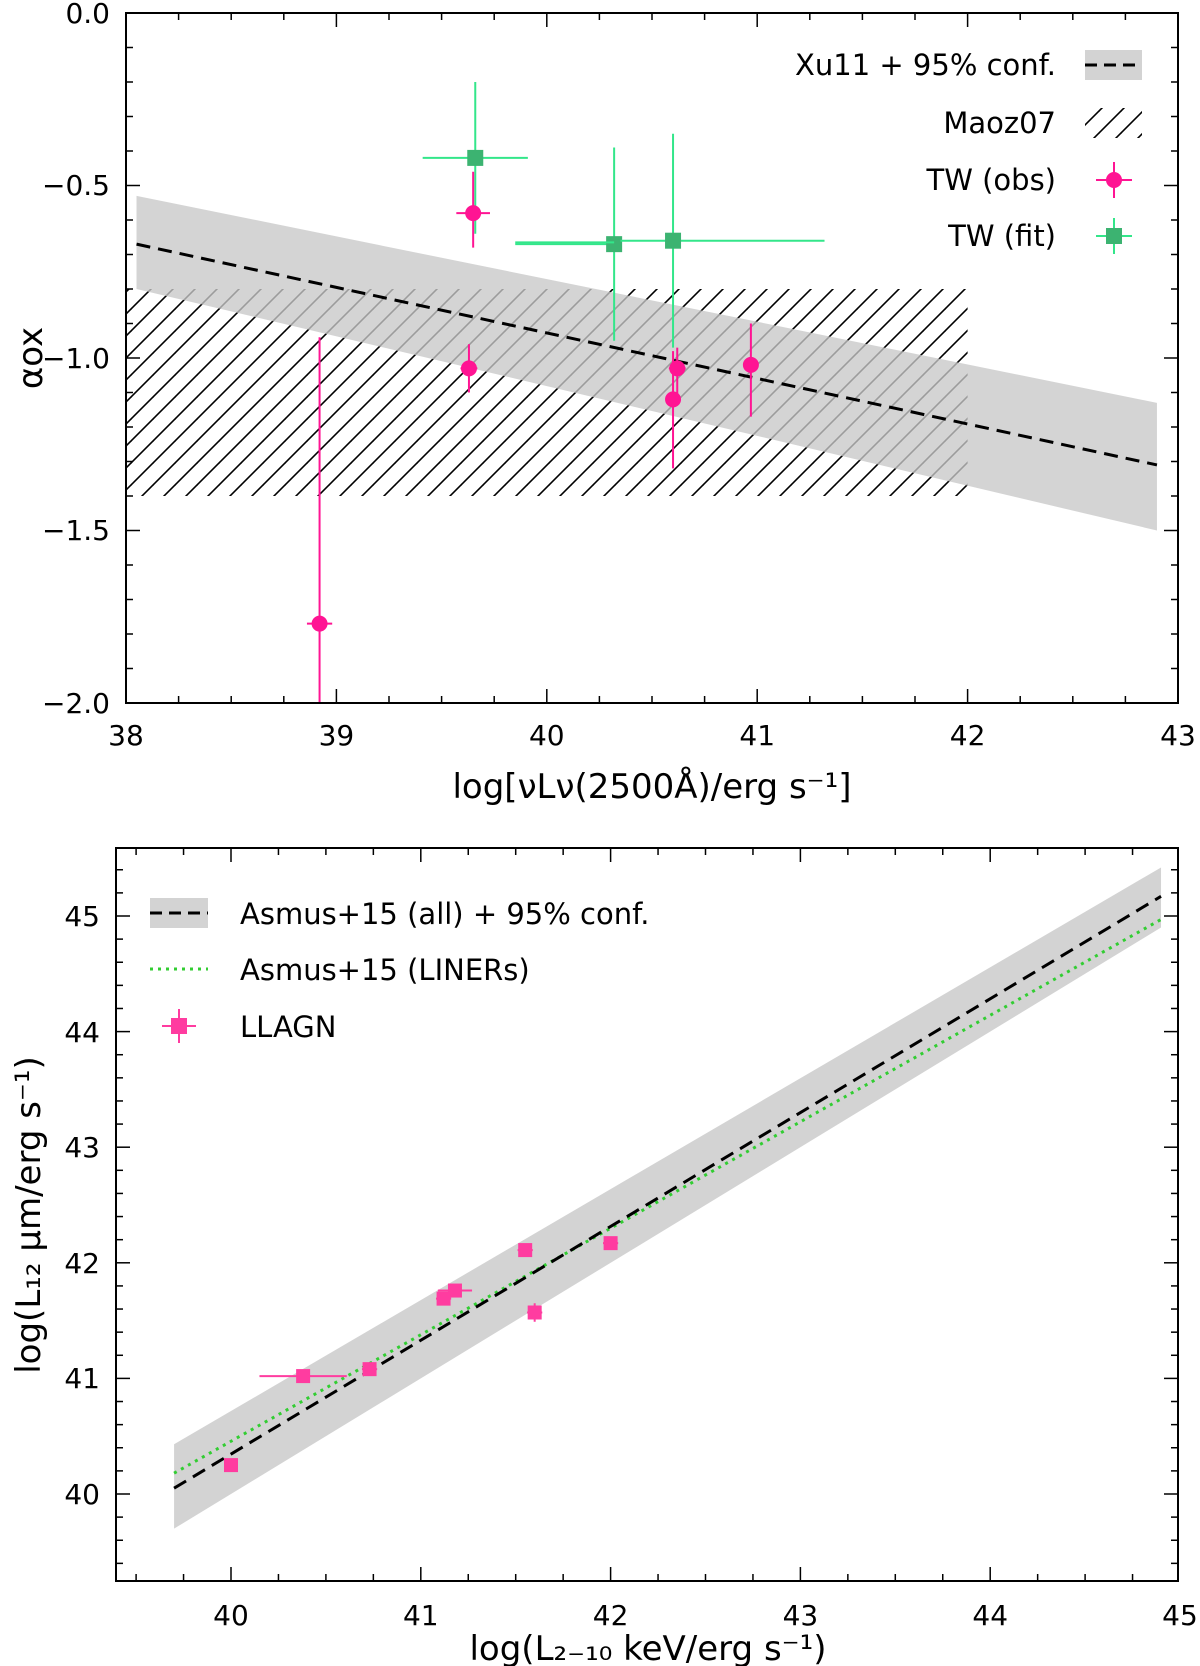  Describe the element at coordinates (82, 1032) in the screenshot. I see `bottom-y-tick-label: 44` at that location.